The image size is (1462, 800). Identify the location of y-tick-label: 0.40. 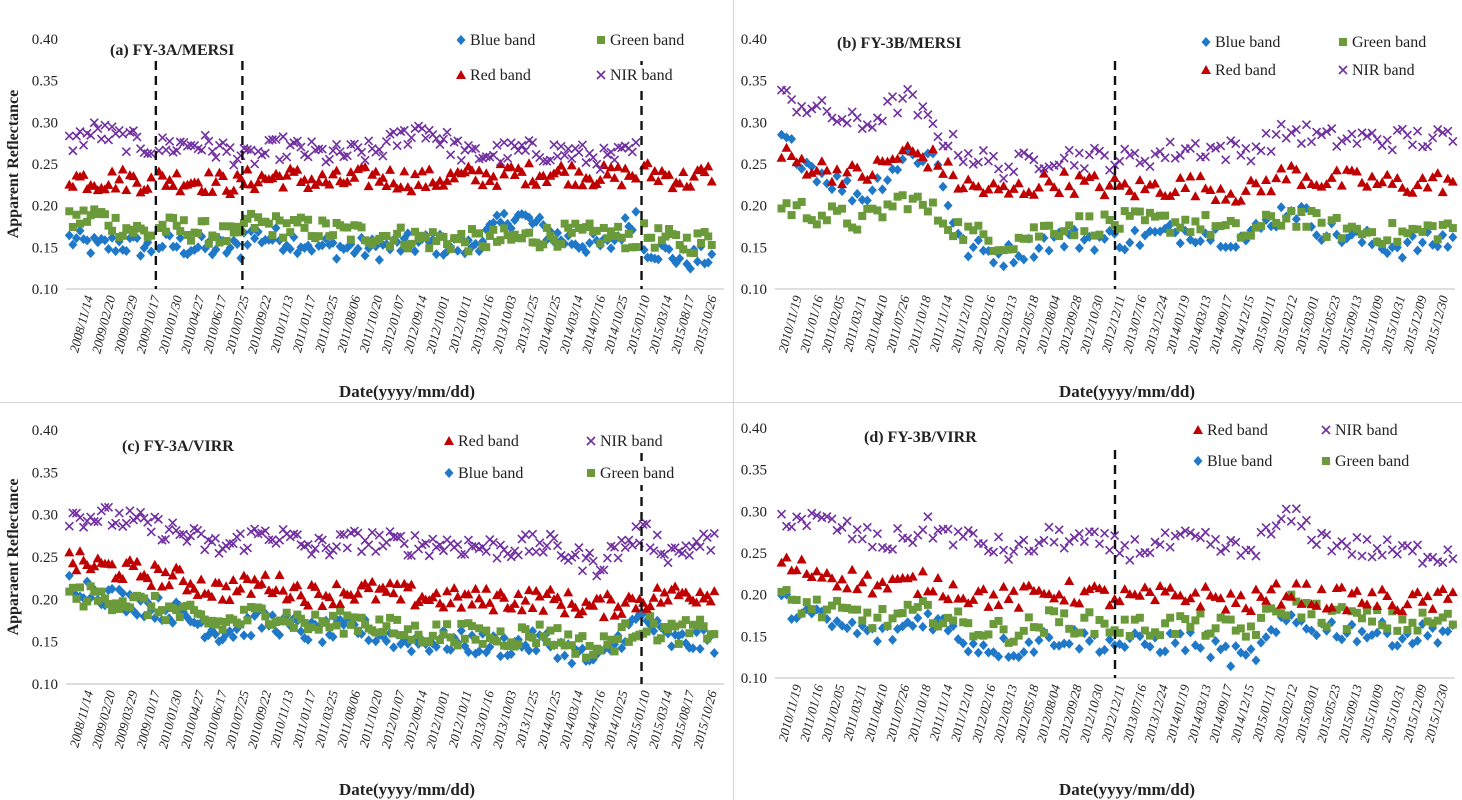
(45, 431).